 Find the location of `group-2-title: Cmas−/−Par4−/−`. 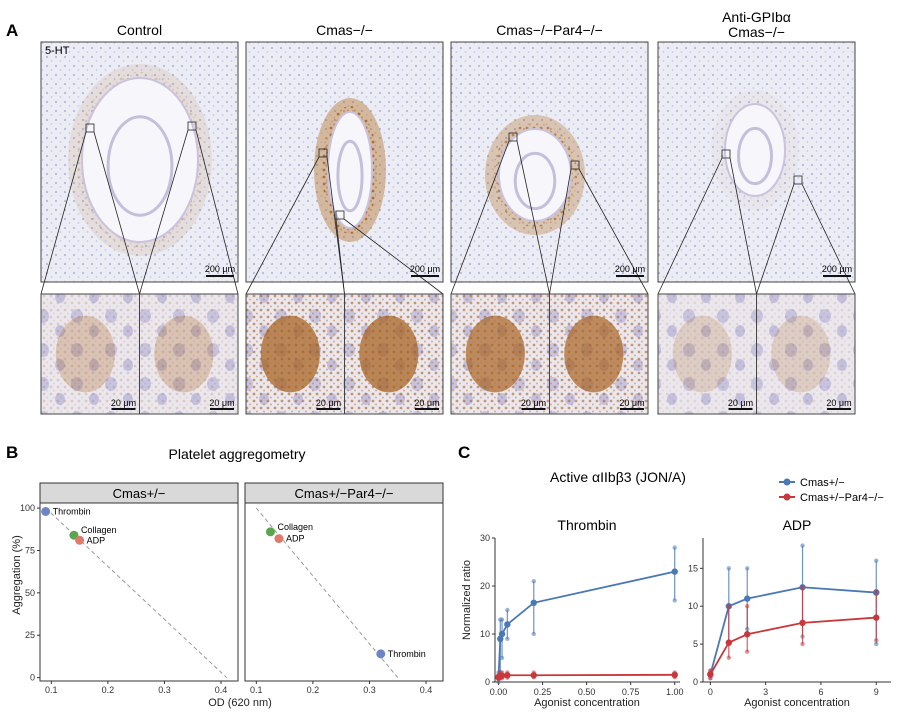

group-2-title: Cmas−/−Par4−/− is located at coordinates (549, 30).